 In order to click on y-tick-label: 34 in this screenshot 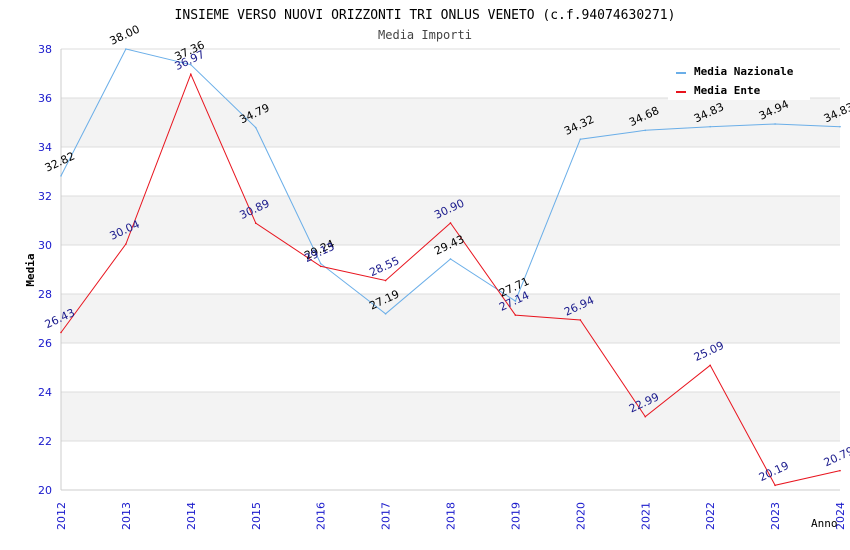, I will do `click(45, 147)`.